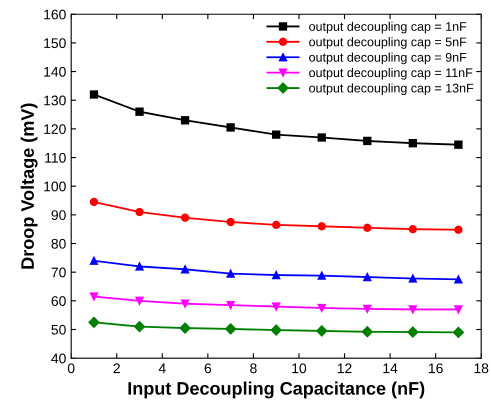 The width and height of the screenshot is (491, 407). What do you see at coordinates (299, 368) in the screenshot?
I see `x-tick-label: 10` at bounding box center [299, 368].